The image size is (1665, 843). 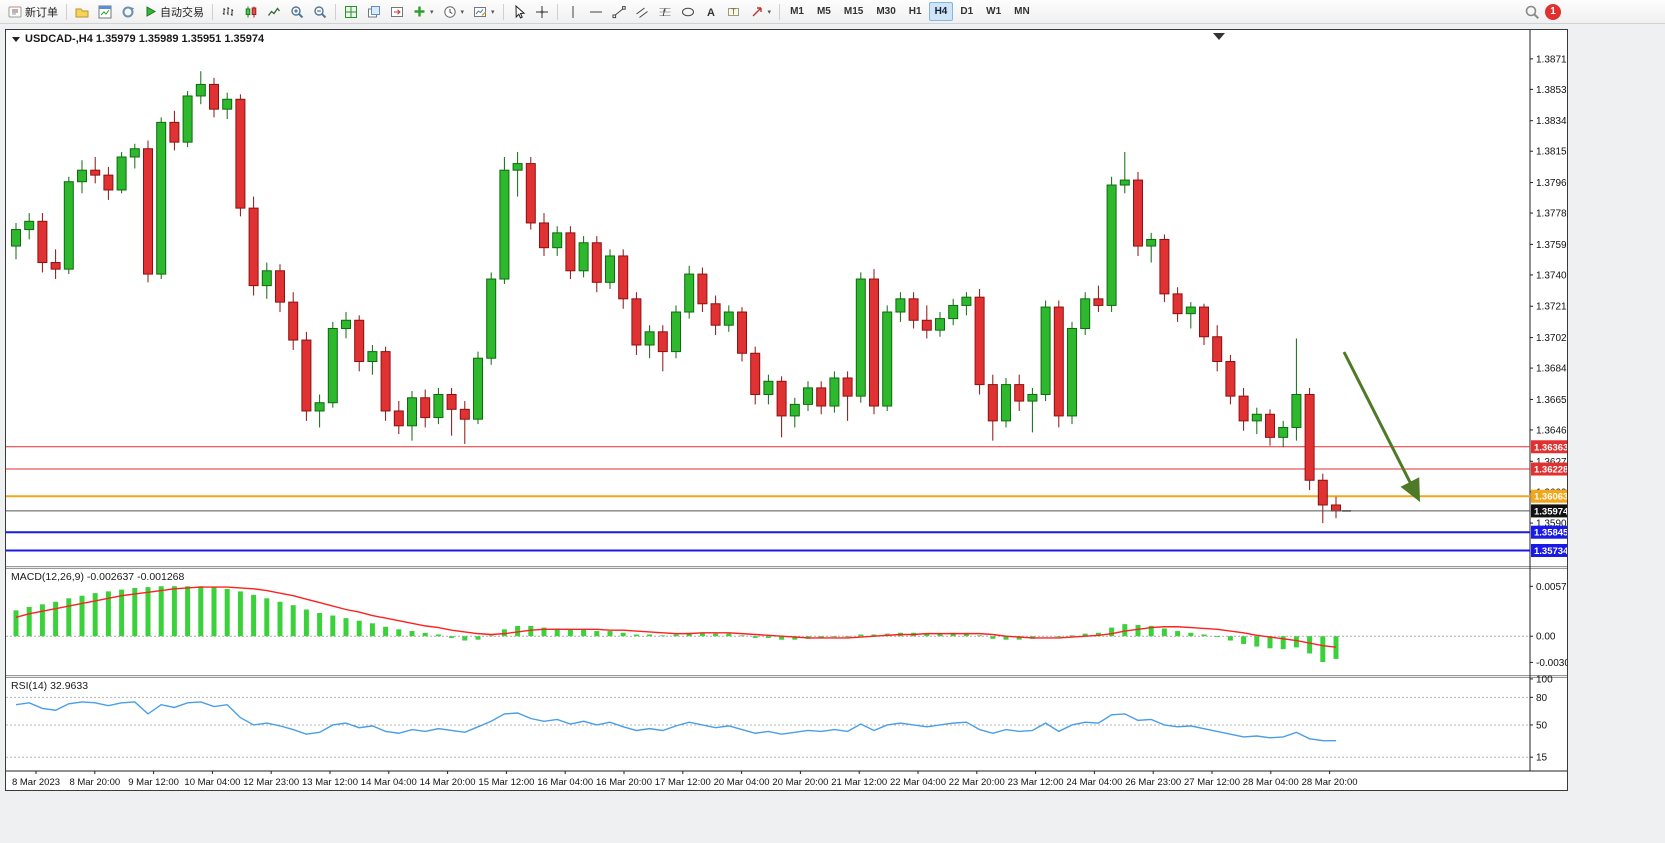 I want to click on profiles-button, so click(x=82, y=11).